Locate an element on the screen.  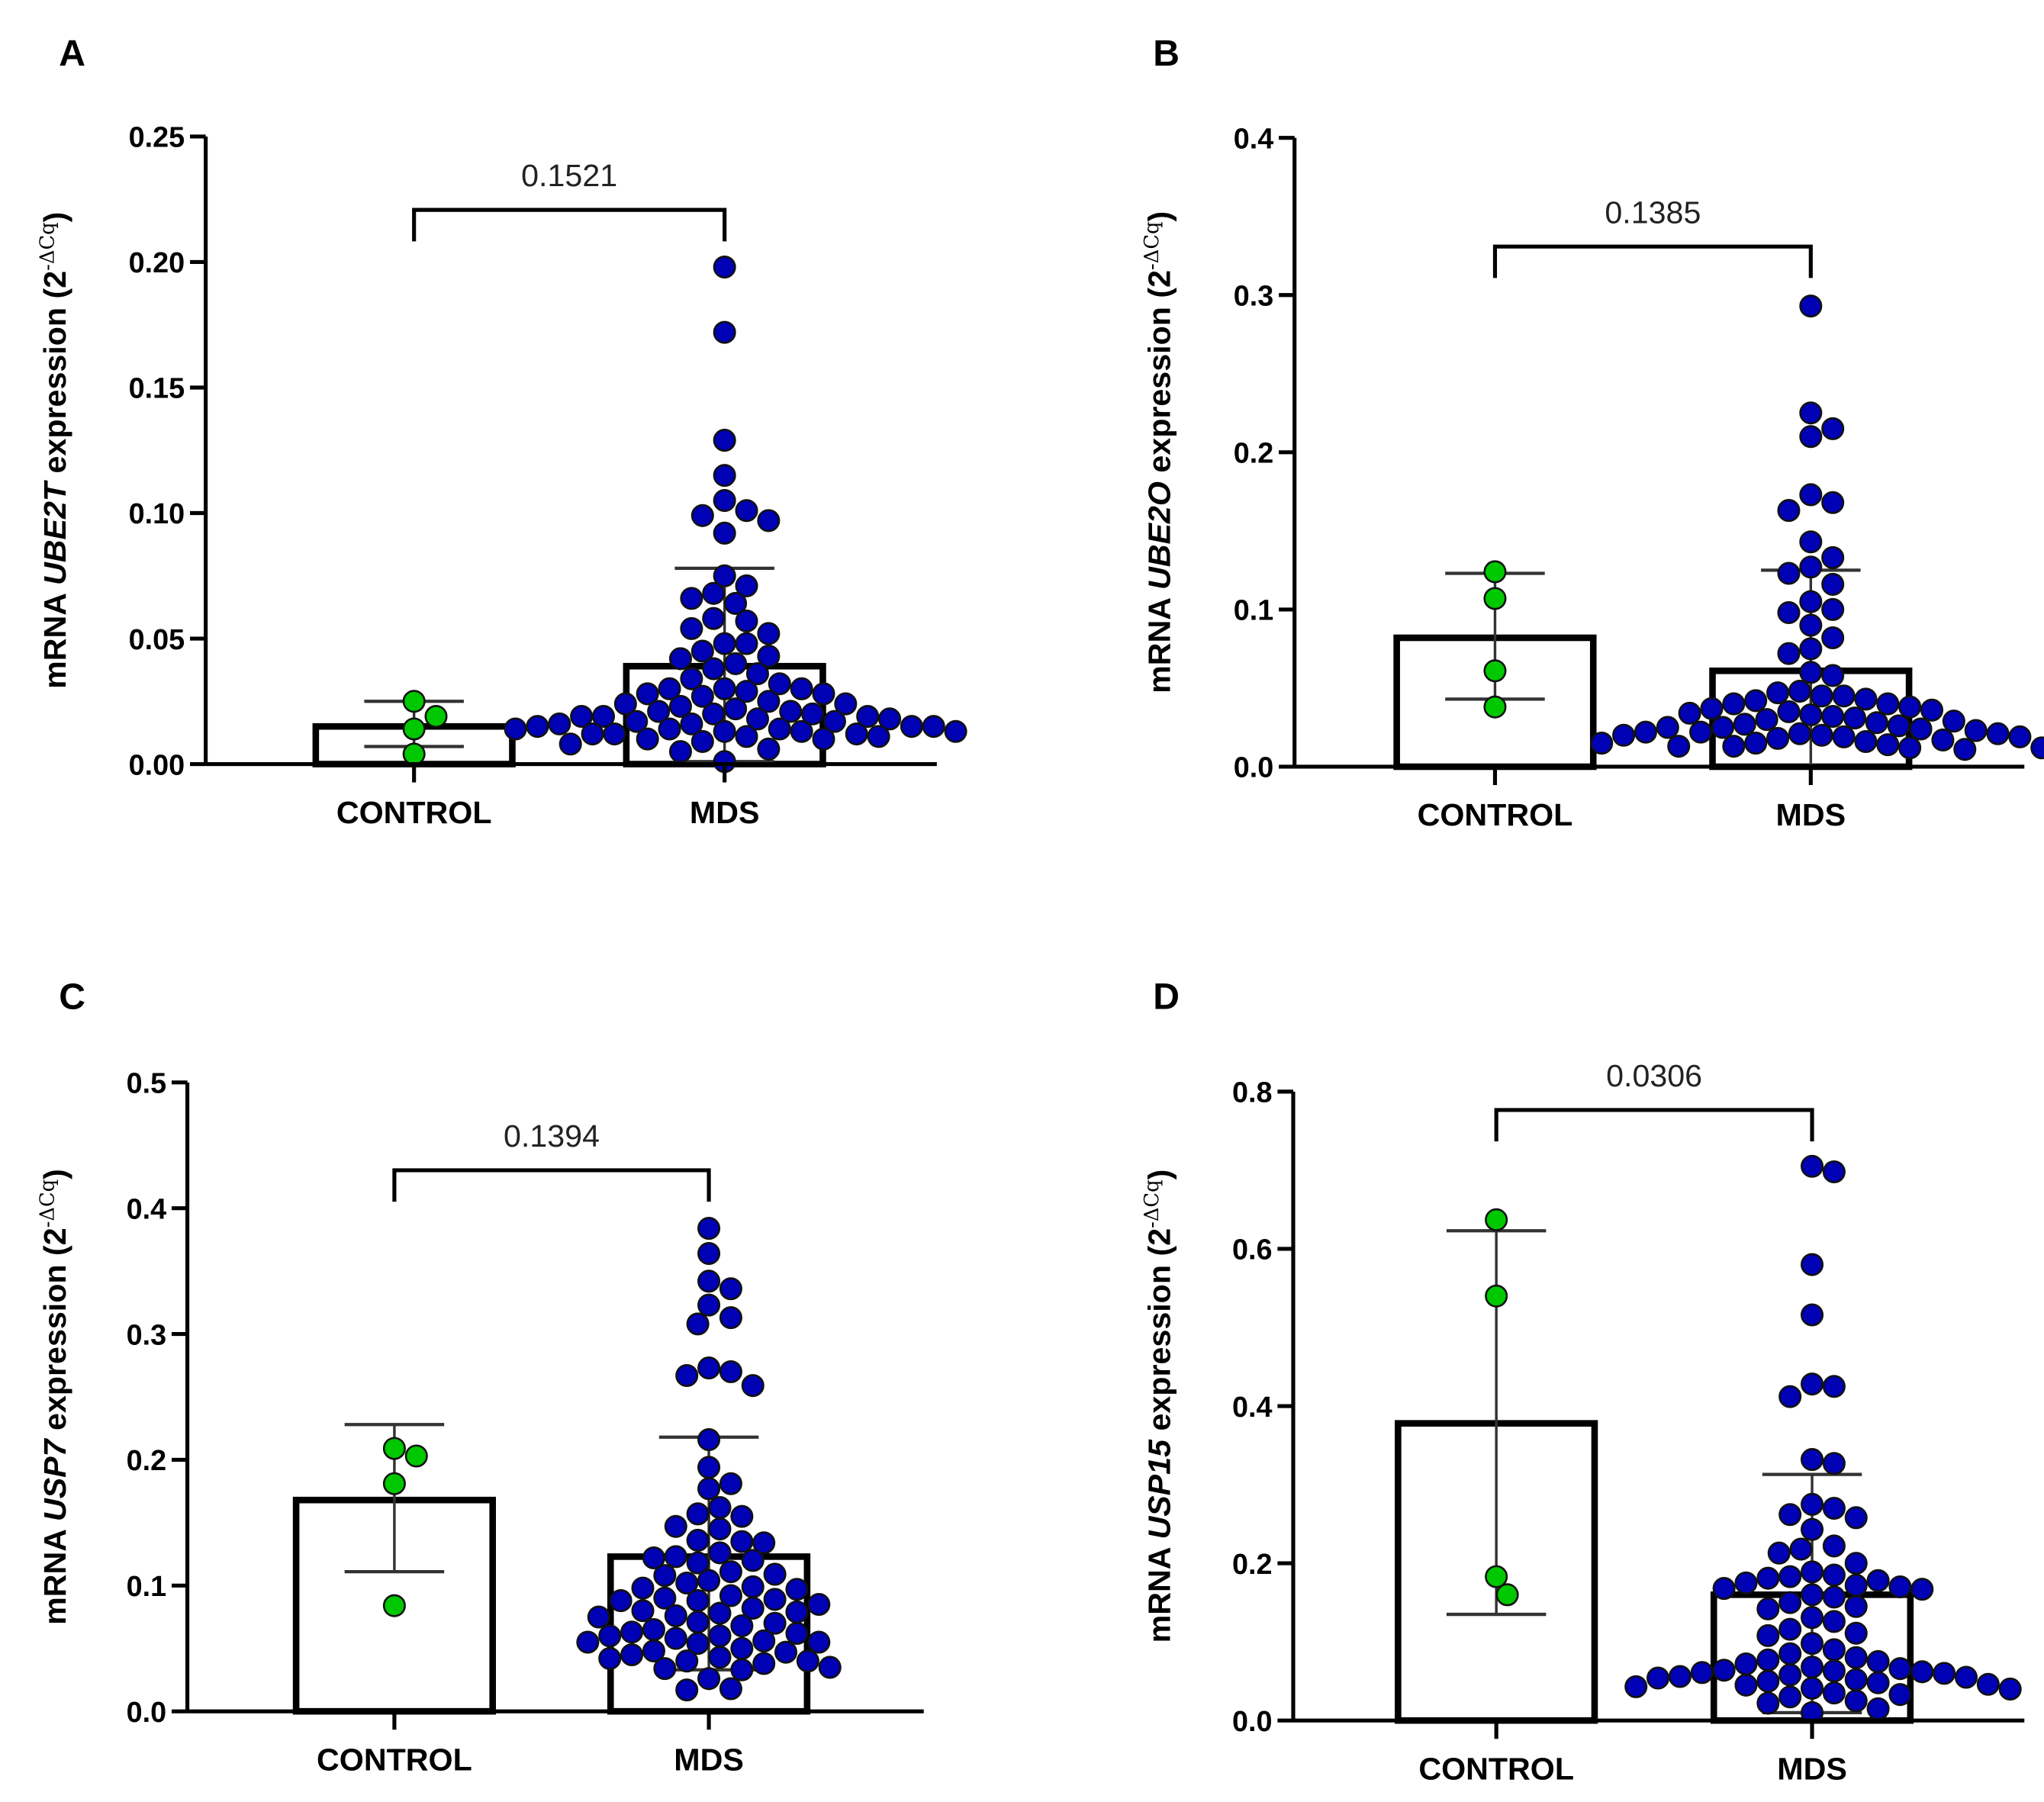
y-tick-label: 0.0 is located at coordinates (1254, 768).